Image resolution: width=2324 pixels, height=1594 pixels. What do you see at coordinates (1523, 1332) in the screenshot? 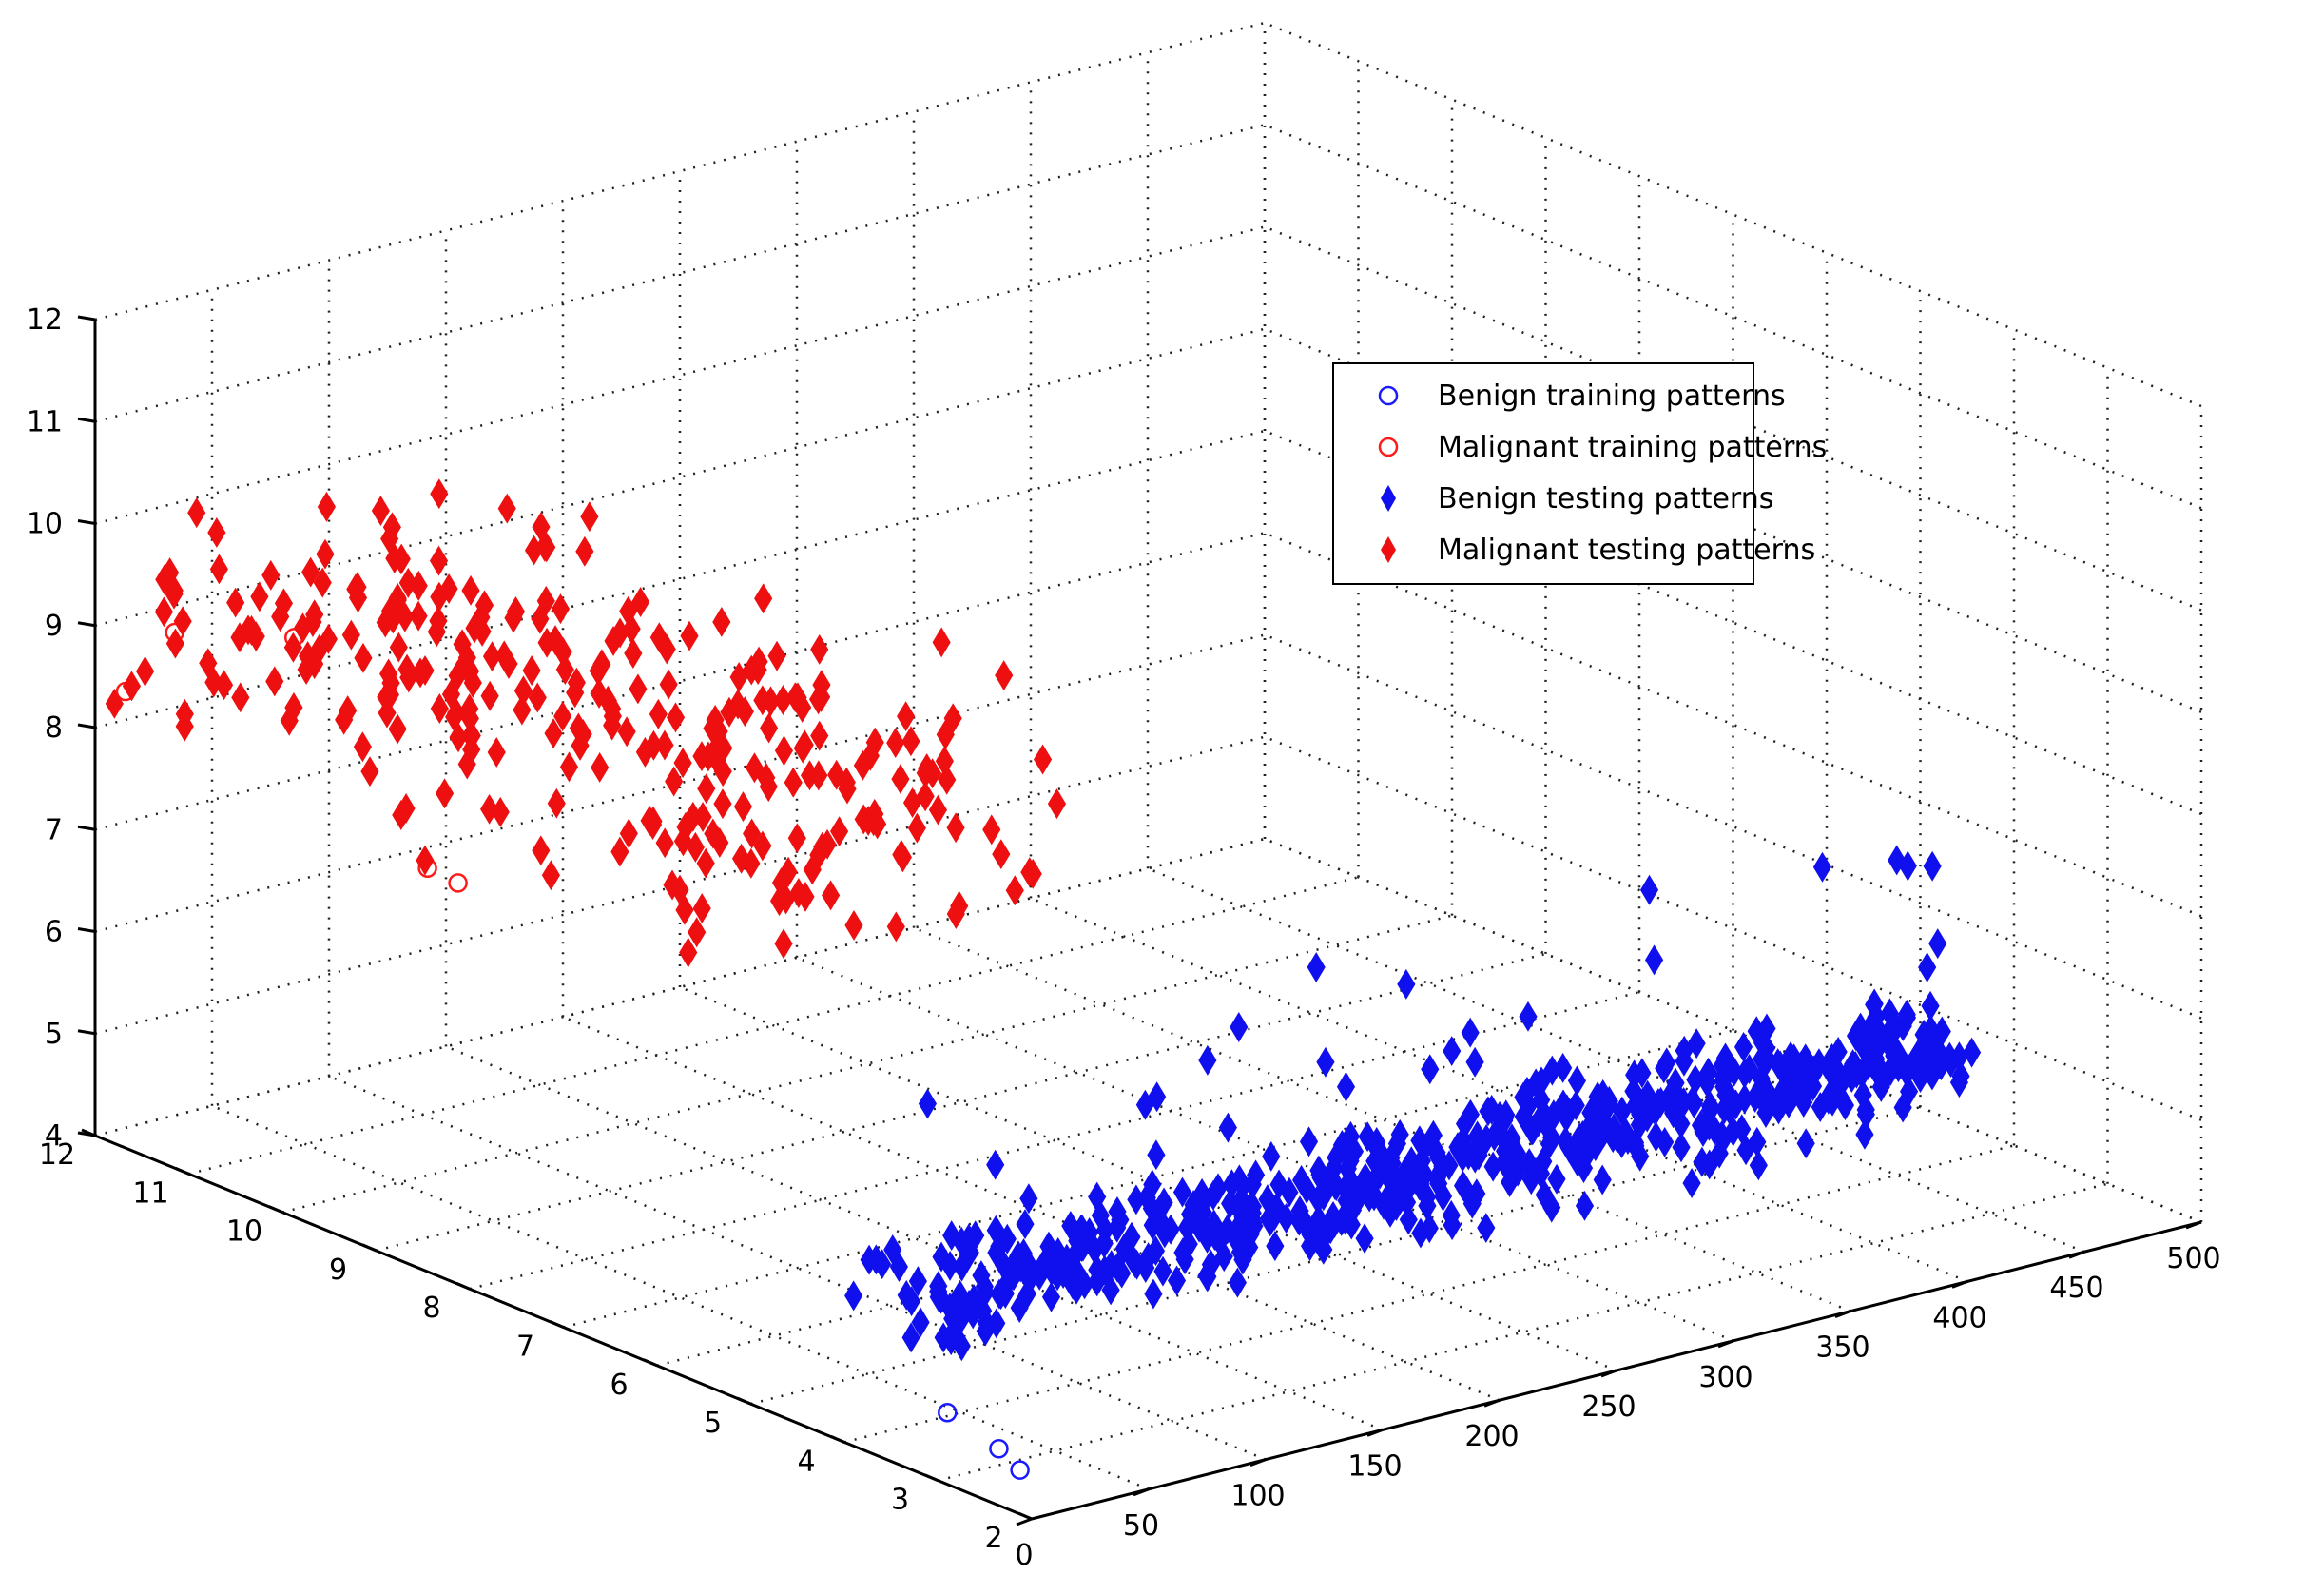
I see `grid-line-floor-y` at bounding box center [1523, 1332].